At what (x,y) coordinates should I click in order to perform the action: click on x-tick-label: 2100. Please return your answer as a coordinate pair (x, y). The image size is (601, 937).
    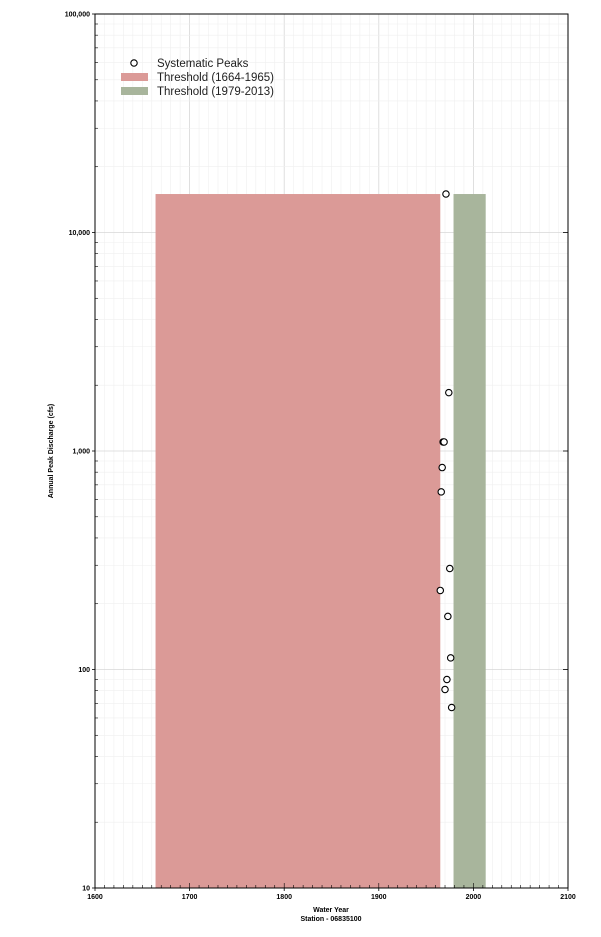
    Looking at the image, I should click on (568, 897).